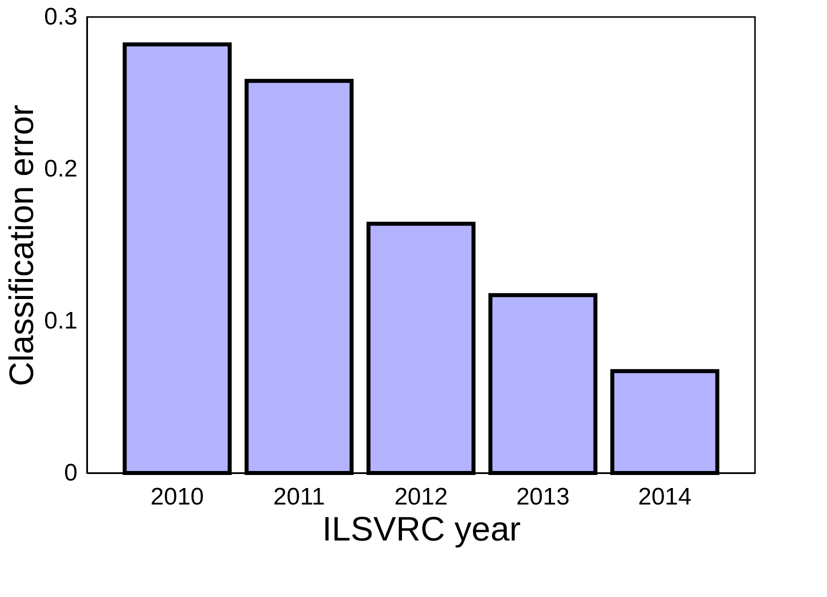 This screenshot has height=597, width=827. I want to click on x-tick-label: 2012, so click(421, 497).